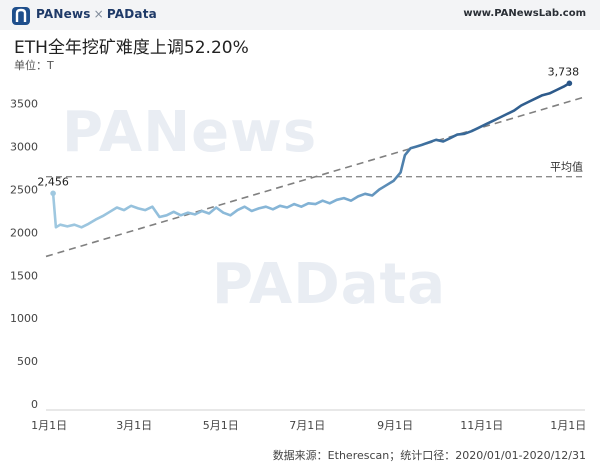 This screenshot has width=600, height=473. I want to click on brand-title: PANews × PAData, so click(96, 14).